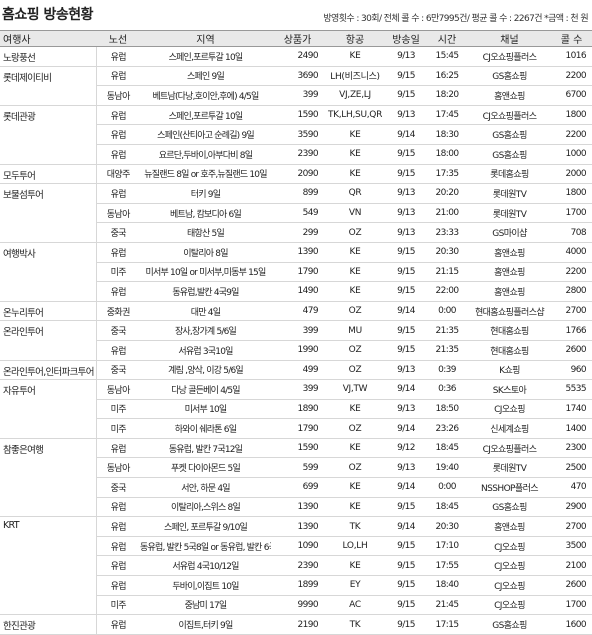 The height and width of the screenshot is (635, 592). I want to click on calls-cell: 1400, so click(571, 428).